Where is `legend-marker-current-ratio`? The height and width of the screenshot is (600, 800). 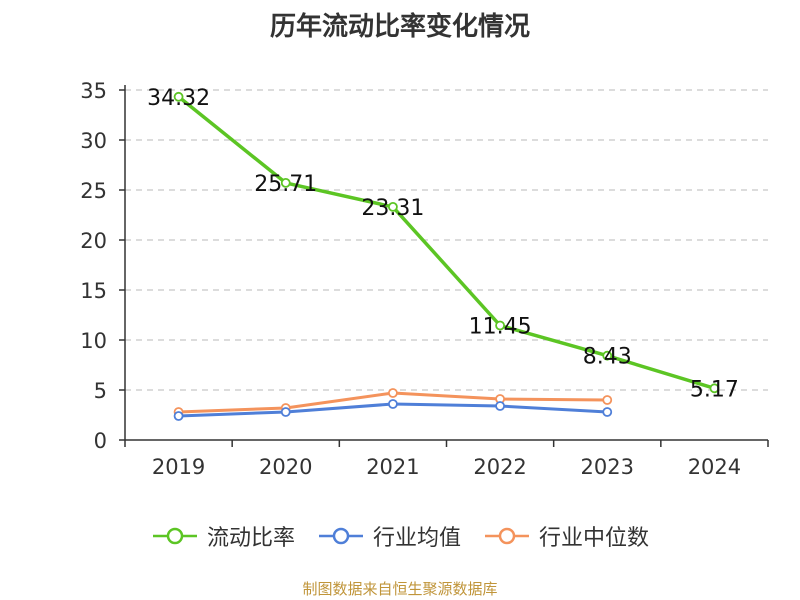 legend-marker-current-ratio is located at coordinates (174, 536).